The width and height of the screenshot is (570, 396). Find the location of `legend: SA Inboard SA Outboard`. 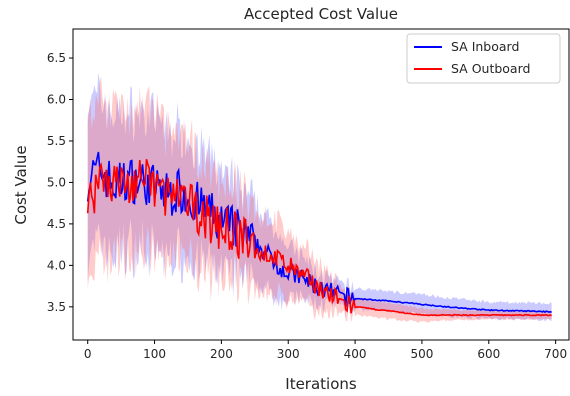

legend: SA Inboard SA Outboard is located at coordinates (483, 58).